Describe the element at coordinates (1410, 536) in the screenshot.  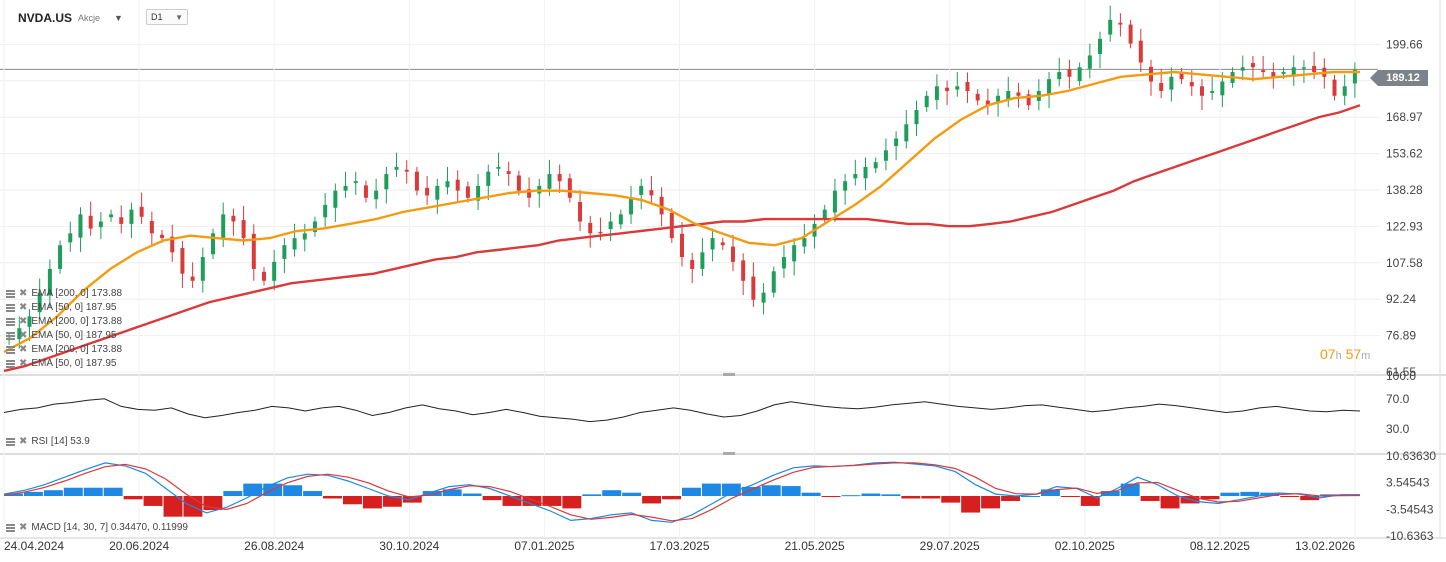
I see `macd-tick-label: -10.6363` at that location.